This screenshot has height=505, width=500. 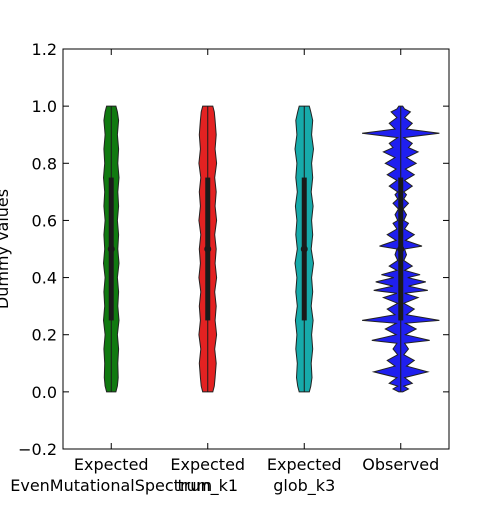 What do you see at coordinates (304, 486) in the screenshot?
I see `x-tick-label-line2: glob_k3` at bounding box center [304, 486].